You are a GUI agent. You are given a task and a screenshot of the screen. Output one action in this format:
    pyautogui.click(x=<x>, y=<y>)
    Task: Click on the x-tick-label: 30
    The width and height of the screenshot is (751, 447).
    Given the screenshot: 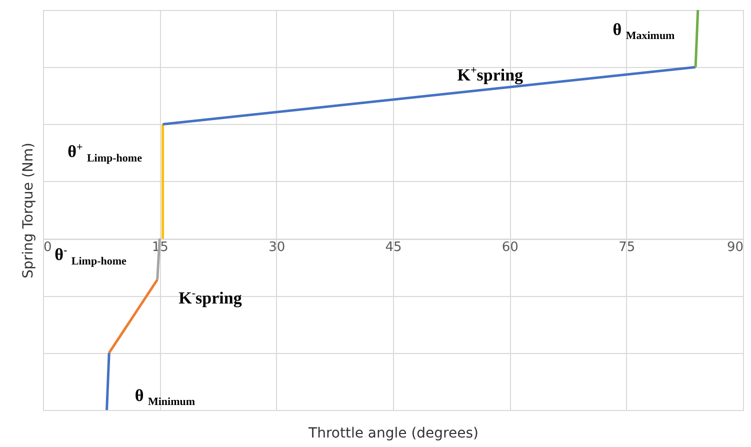 What is the action you would take?
    pyautogui.click(x=277, y=248)
    